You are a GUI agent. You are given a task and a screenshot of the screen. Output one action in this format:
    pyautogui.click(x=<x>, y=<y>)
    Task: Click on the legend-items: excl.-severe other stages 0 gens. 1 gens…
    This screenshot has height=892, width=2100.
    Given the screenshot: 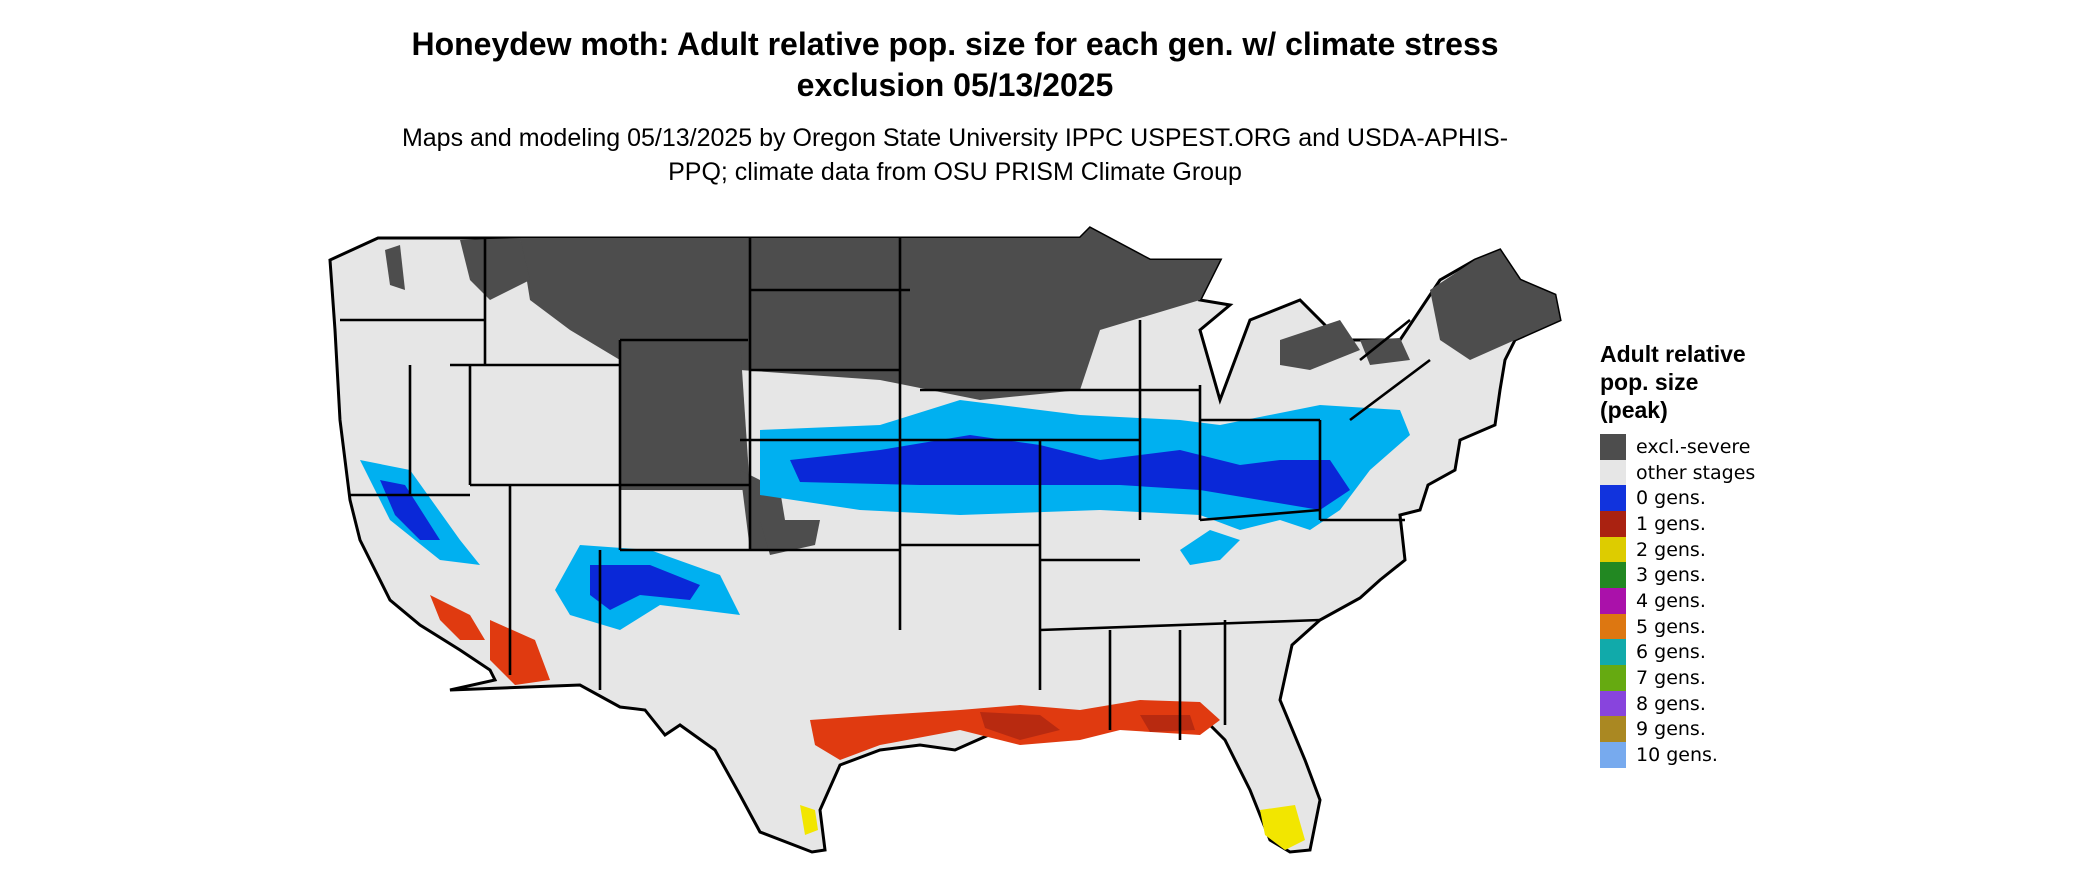 What is the action you would take?
    pyautogui.click(x=1710, y=601)
    